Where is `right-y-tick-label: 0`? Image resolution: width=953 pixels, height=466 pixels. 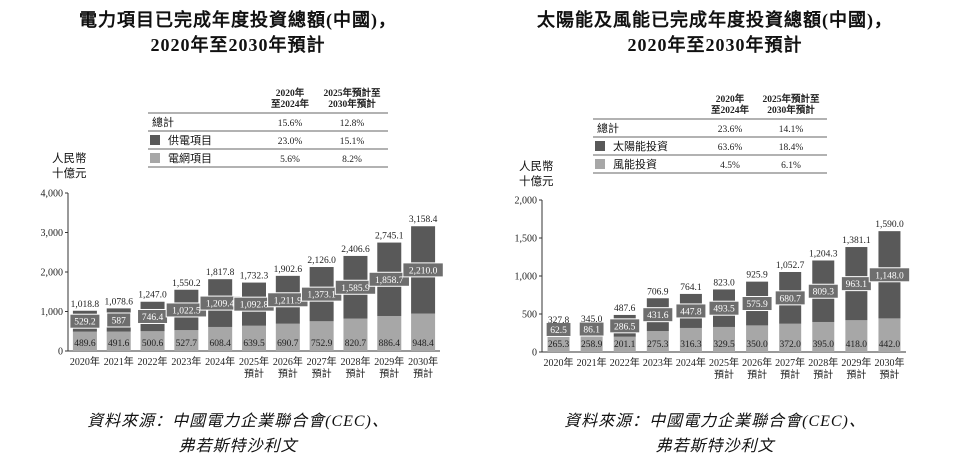 right-y-tick-label: 0 is located at coordinates (534, 353).